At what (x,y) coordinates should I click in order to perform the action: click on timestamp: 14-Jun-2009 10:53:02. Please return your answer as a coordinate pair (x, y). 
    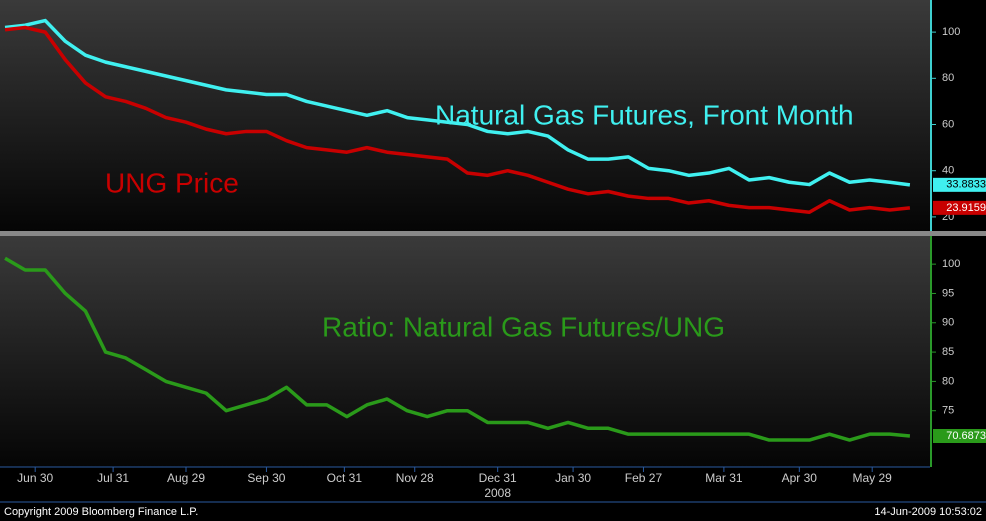
    Looking at the image, I should click on (928, 512).